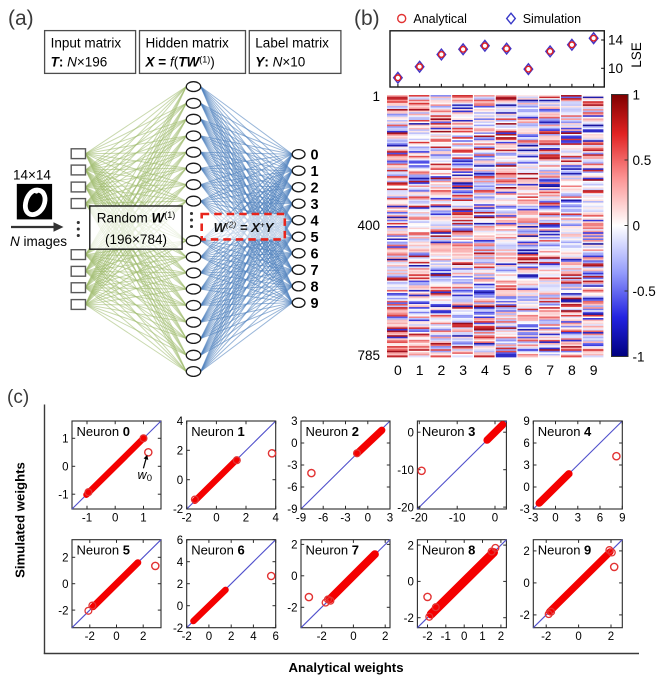  I want to click on svg-text: (196×784), so click(136, 239).